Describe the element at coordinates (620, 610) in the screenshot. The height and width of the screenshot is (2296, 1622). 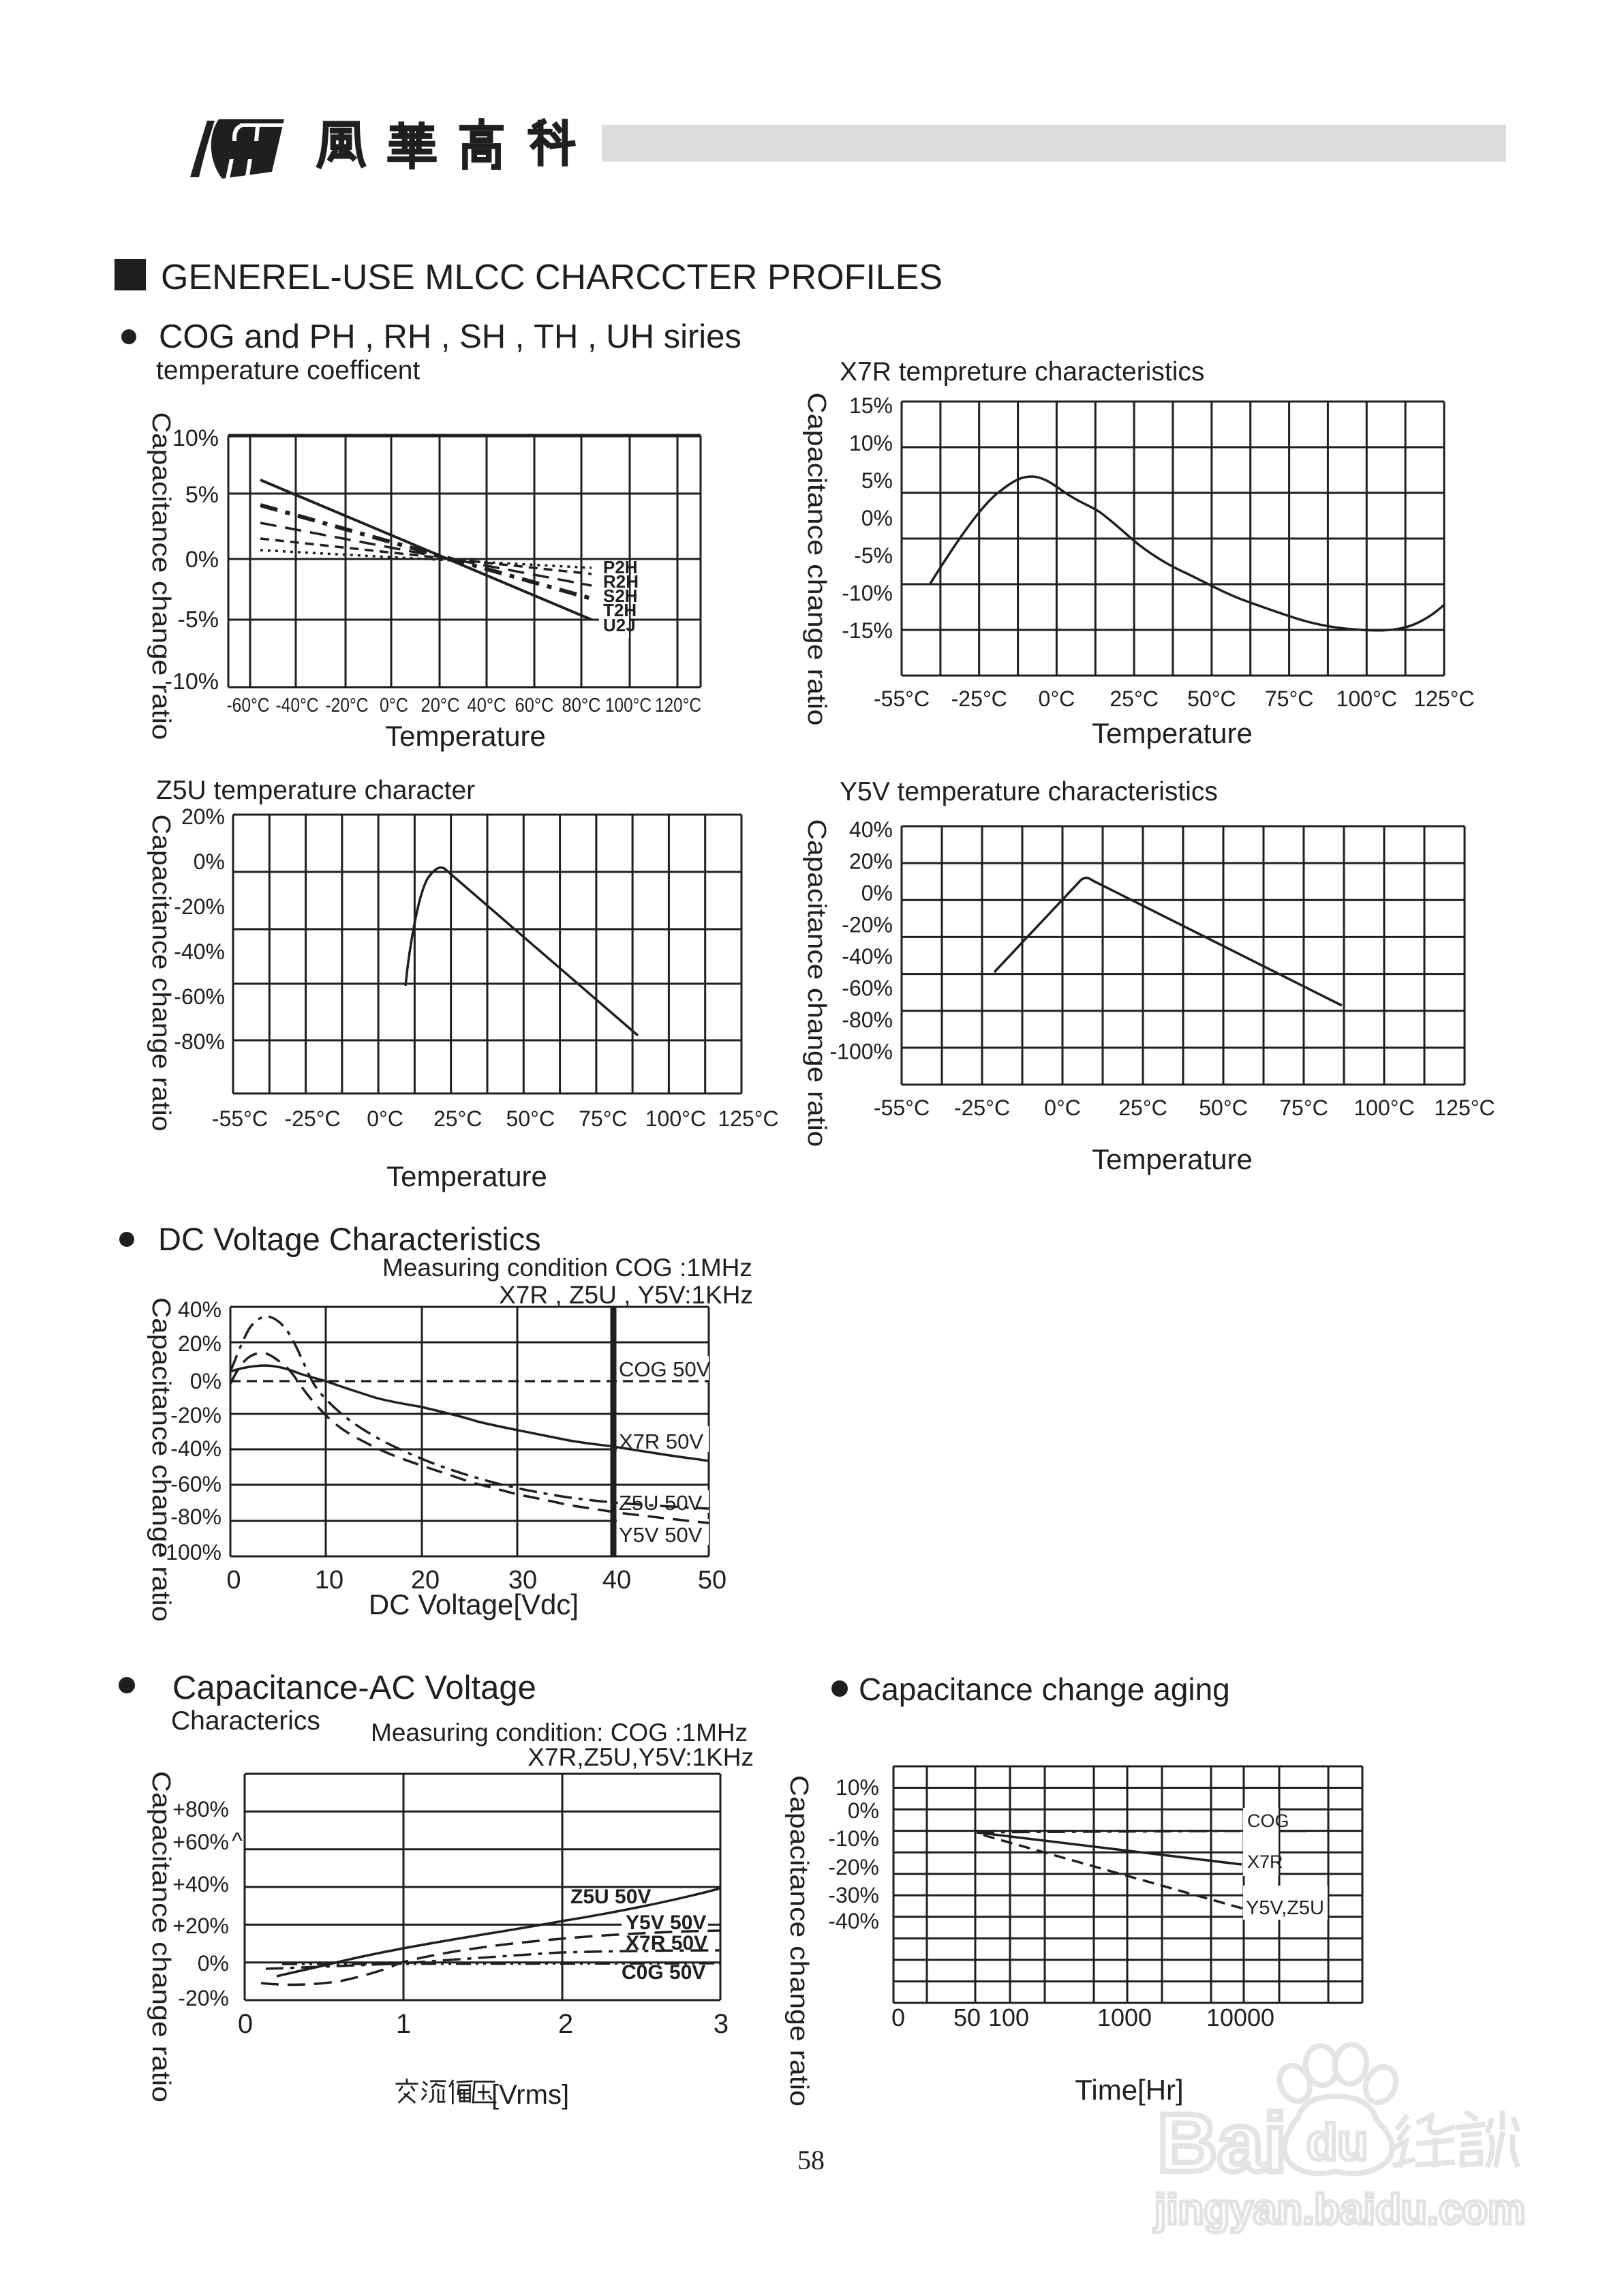
I see `svg-text: T2H` at that location.